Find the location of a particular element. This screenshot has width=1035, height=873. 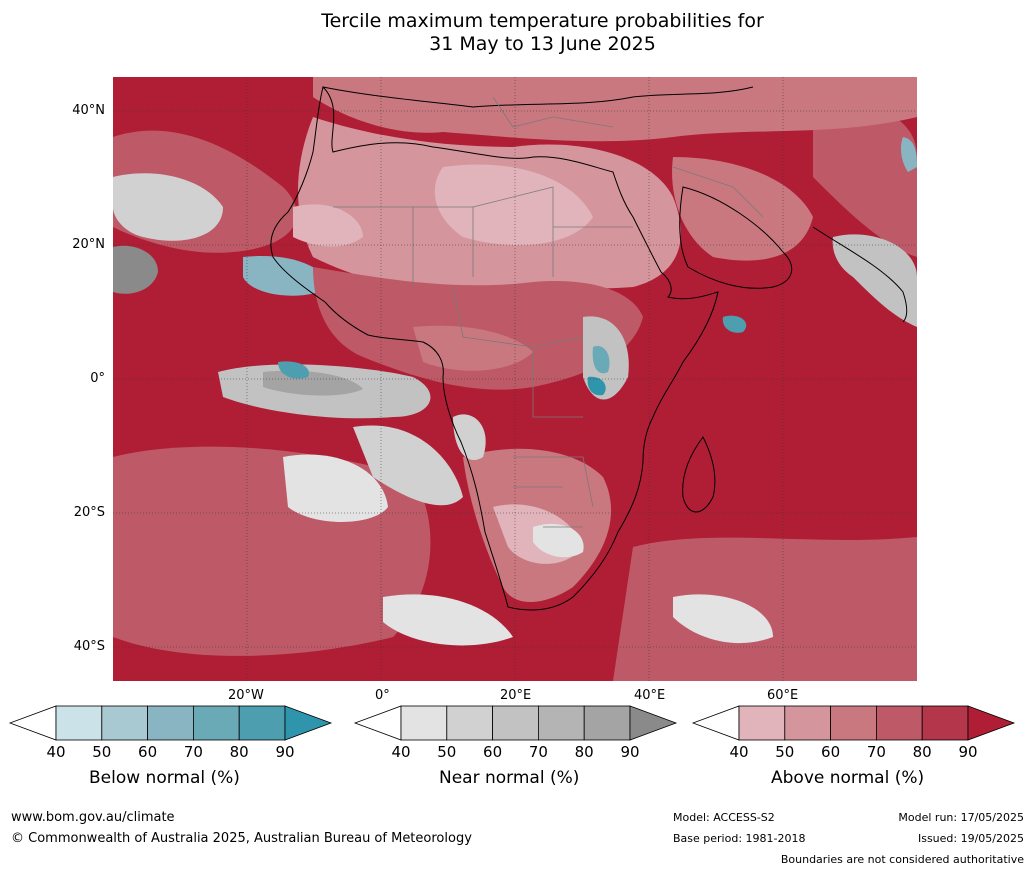

lat-label-40n: 40°N is located at coordinates (88, 110).